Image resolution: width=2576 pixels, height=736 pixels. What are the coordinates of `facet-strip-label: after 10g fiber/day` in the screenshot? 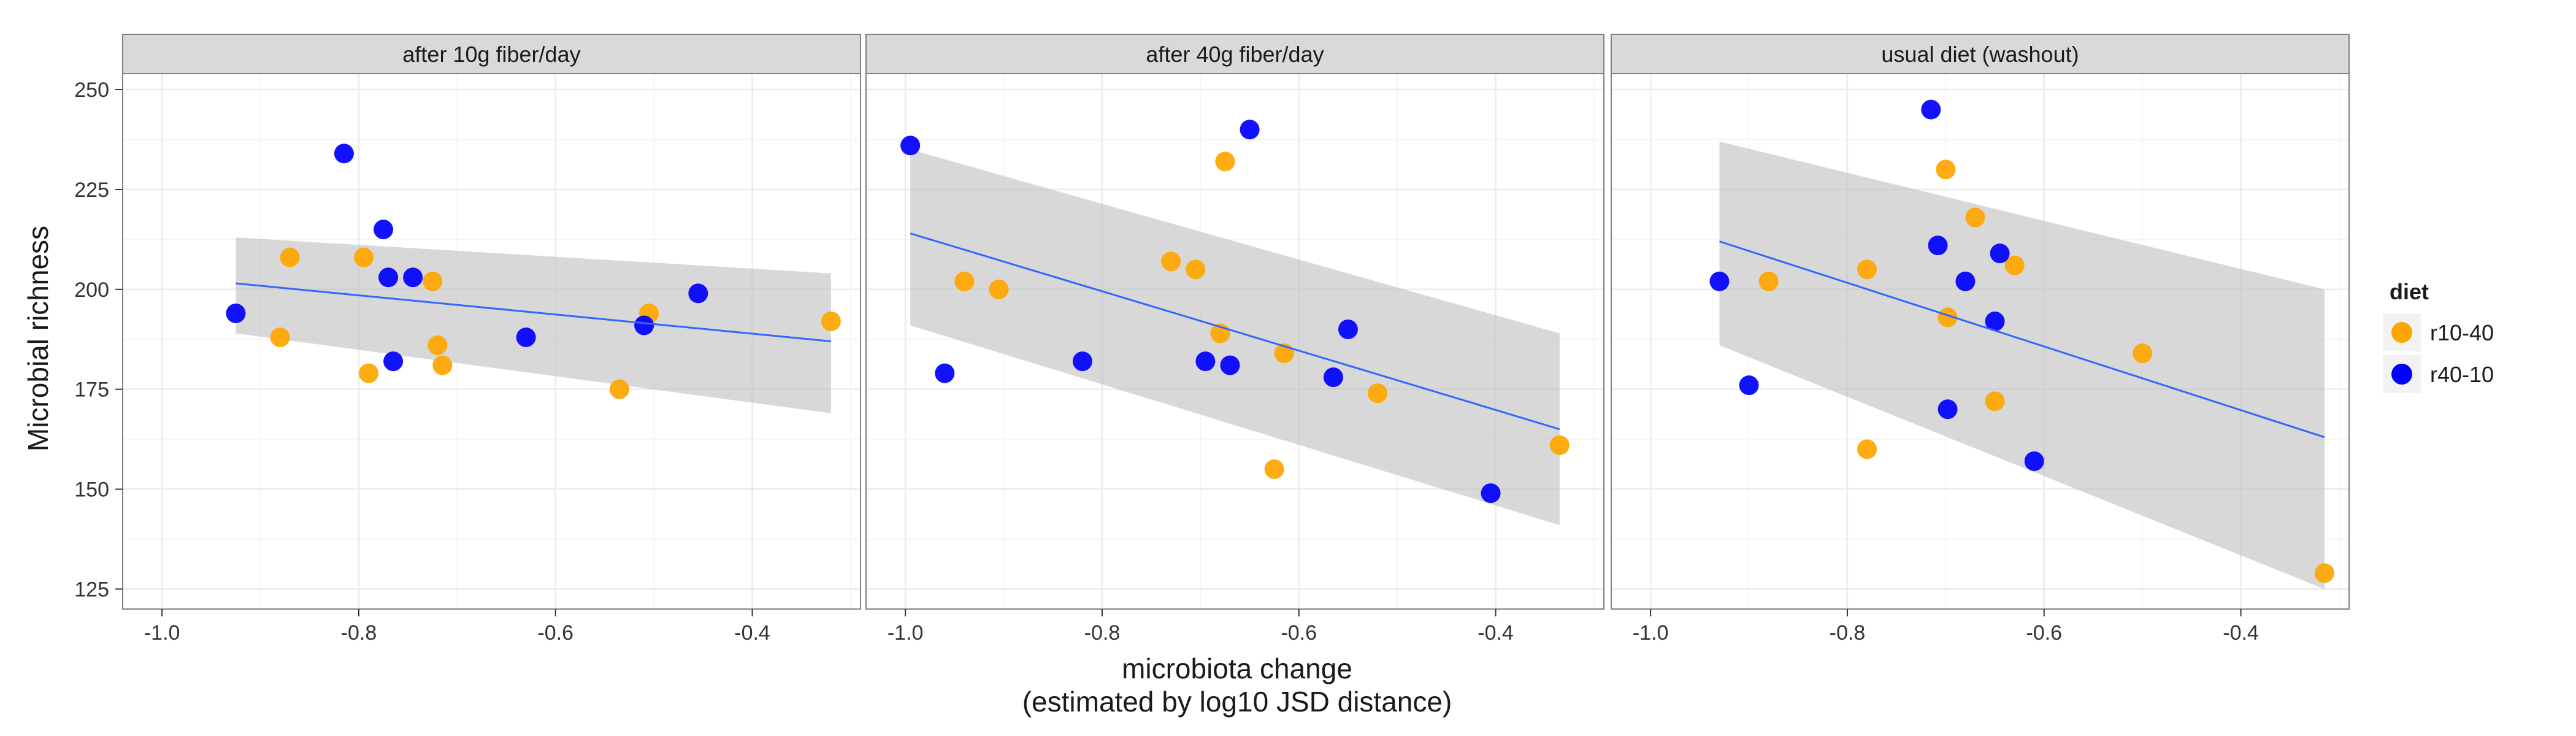 It's located at (491, 54).